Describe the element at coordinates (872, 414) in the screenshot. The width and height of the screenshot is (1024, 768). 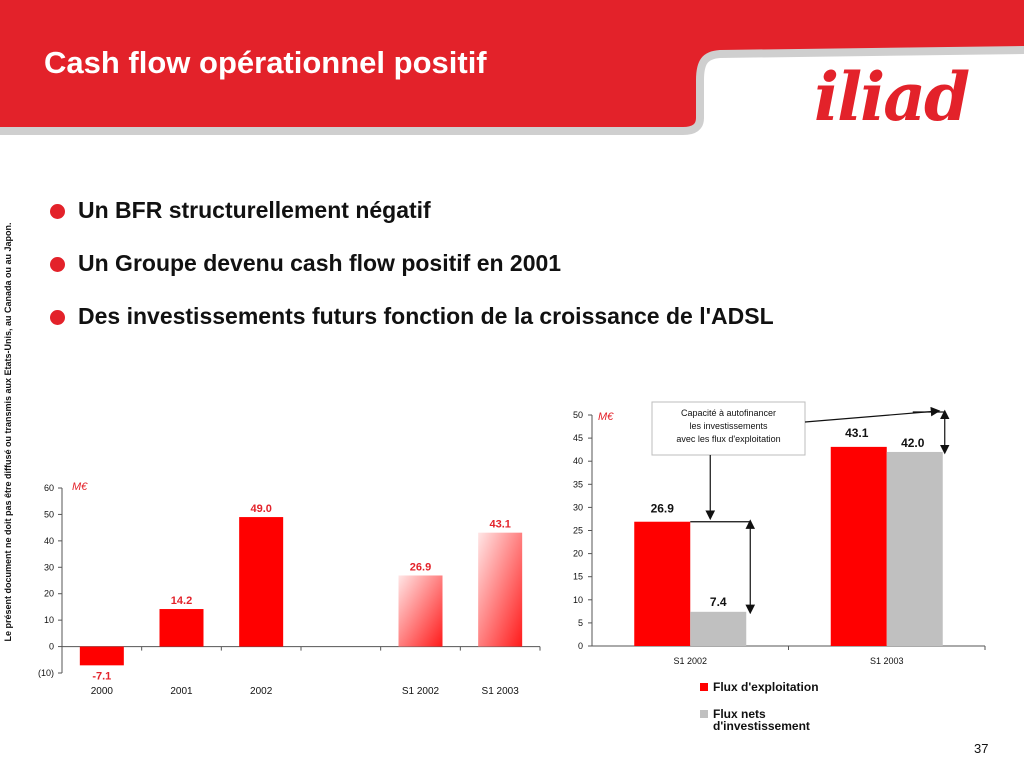
I see `annotation-pointer-right` at that location.